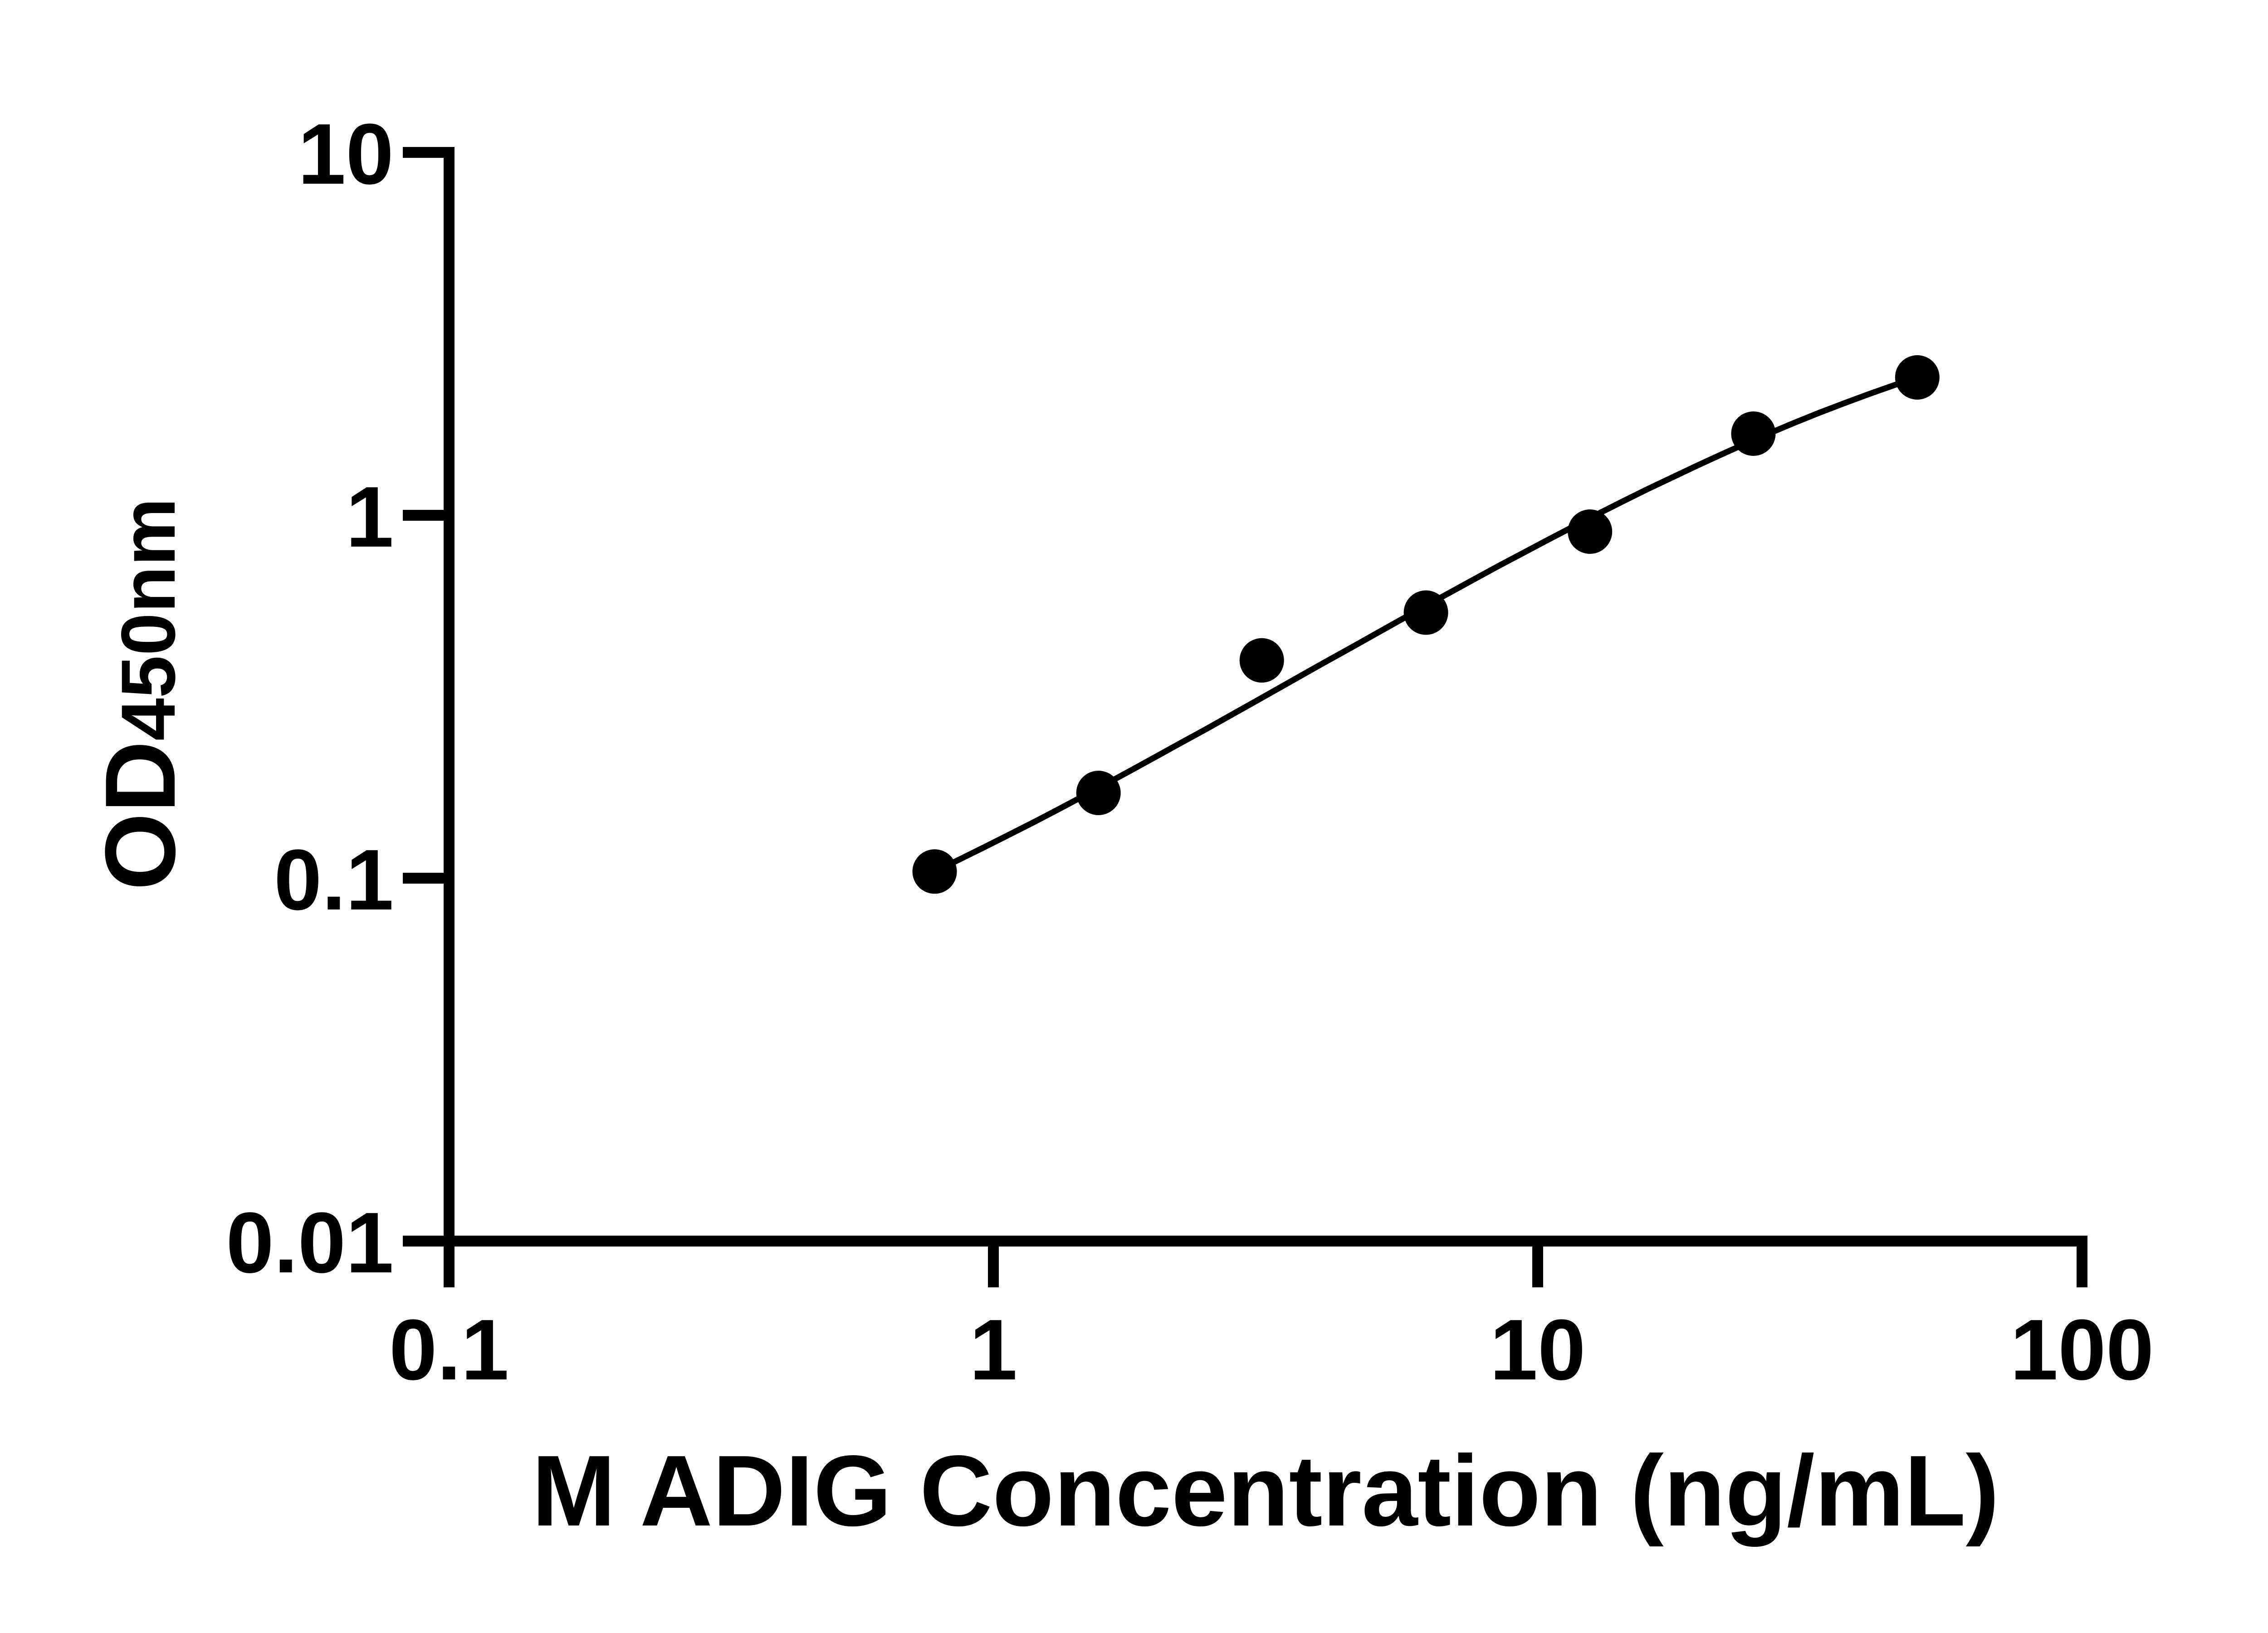  What do you see at coordinates (310, 1243) in the screenshot?
I see `svg-text: 0.01` at bounding box center [310, 1243].